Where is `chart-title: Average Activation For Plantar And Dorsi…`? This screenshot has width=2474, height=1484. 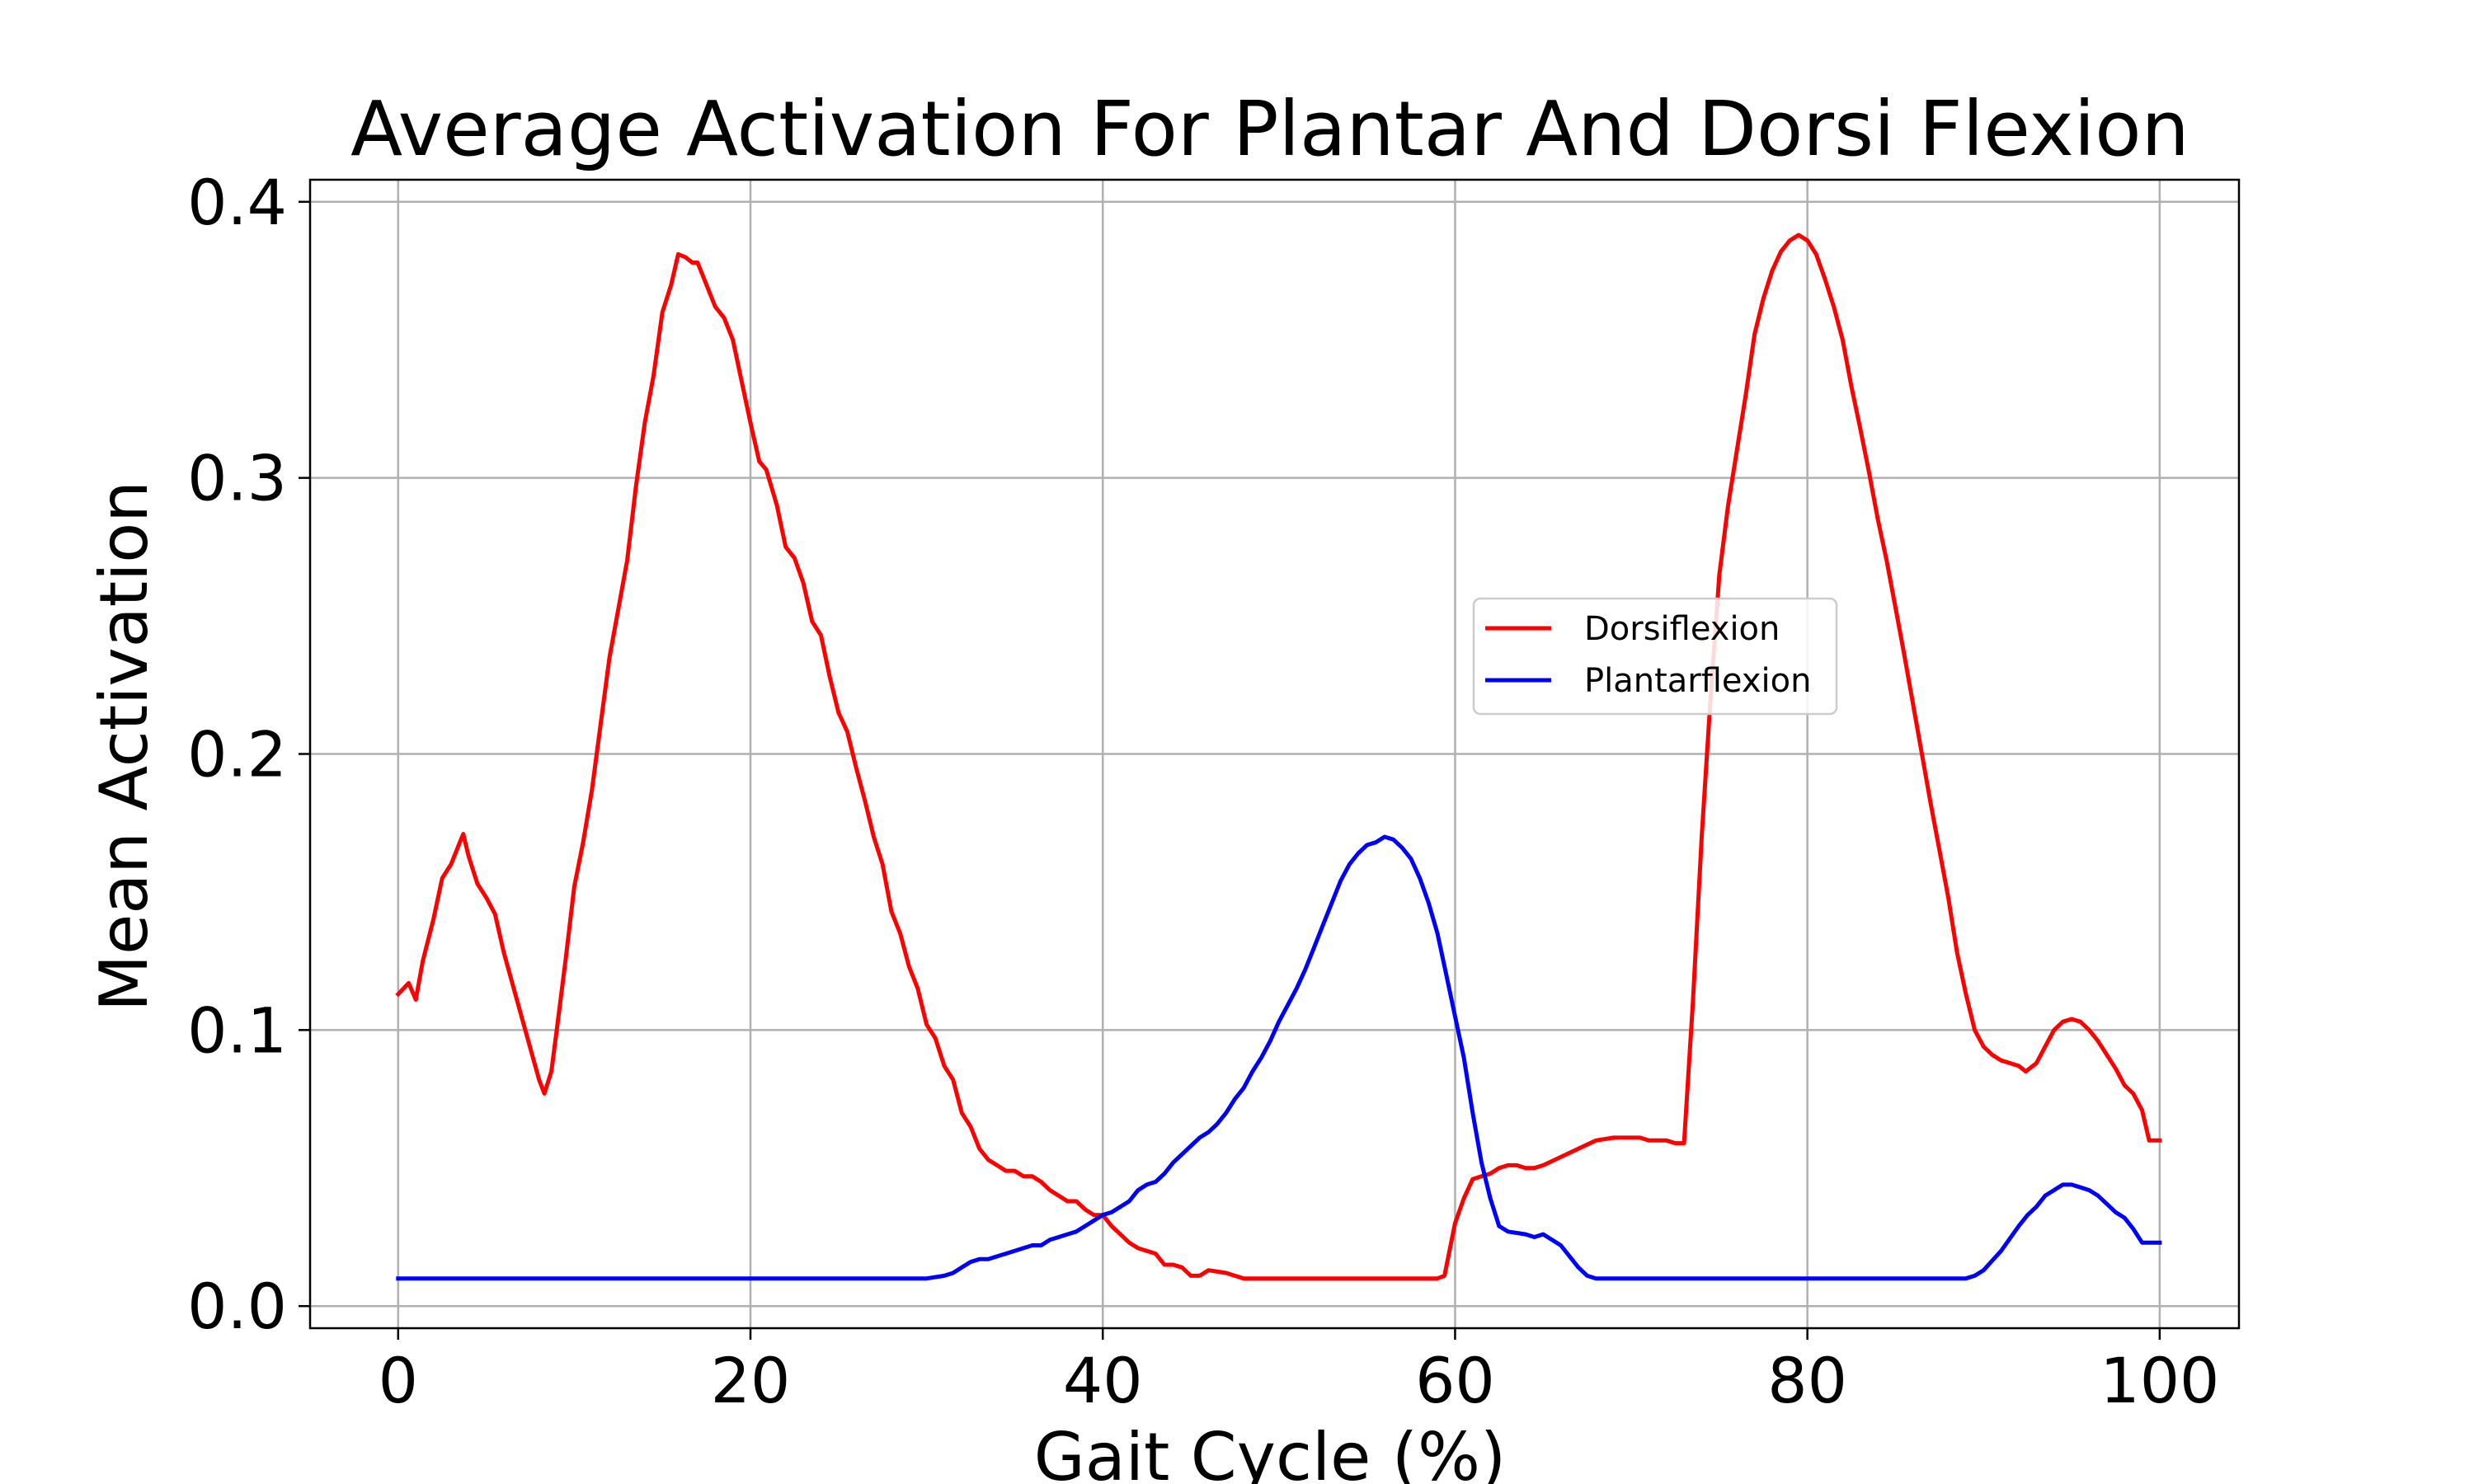 chart-title: Average Activation For Plantar And Dorsi… is located at coordinates (1269, 129).